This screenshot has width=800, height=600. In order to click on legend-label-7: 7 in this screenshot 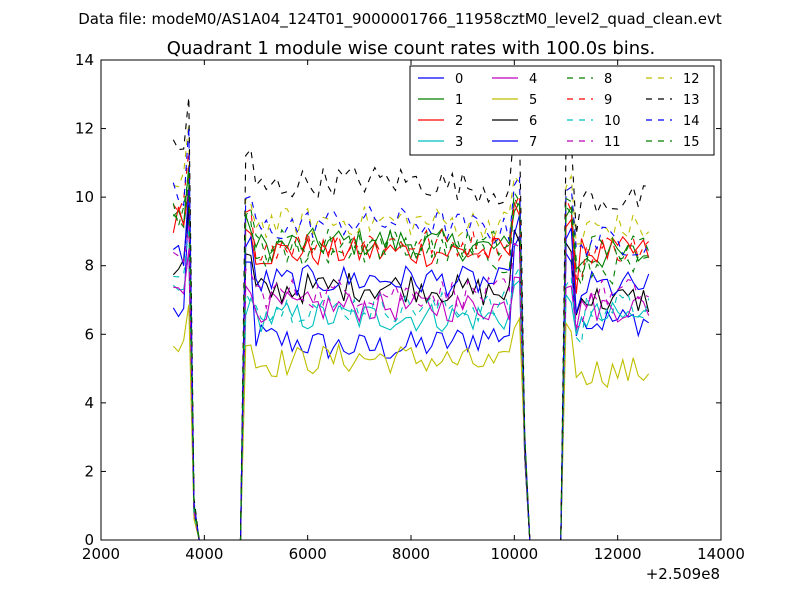, I will do `click(533, 142)`.